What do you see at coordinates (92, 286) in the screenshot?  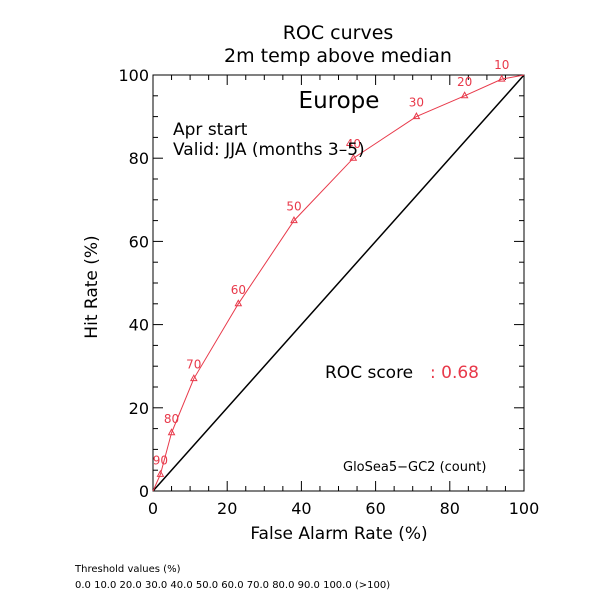 I see `y-axis-label: Hit Rate (%)` at bounding box center [92, 286].